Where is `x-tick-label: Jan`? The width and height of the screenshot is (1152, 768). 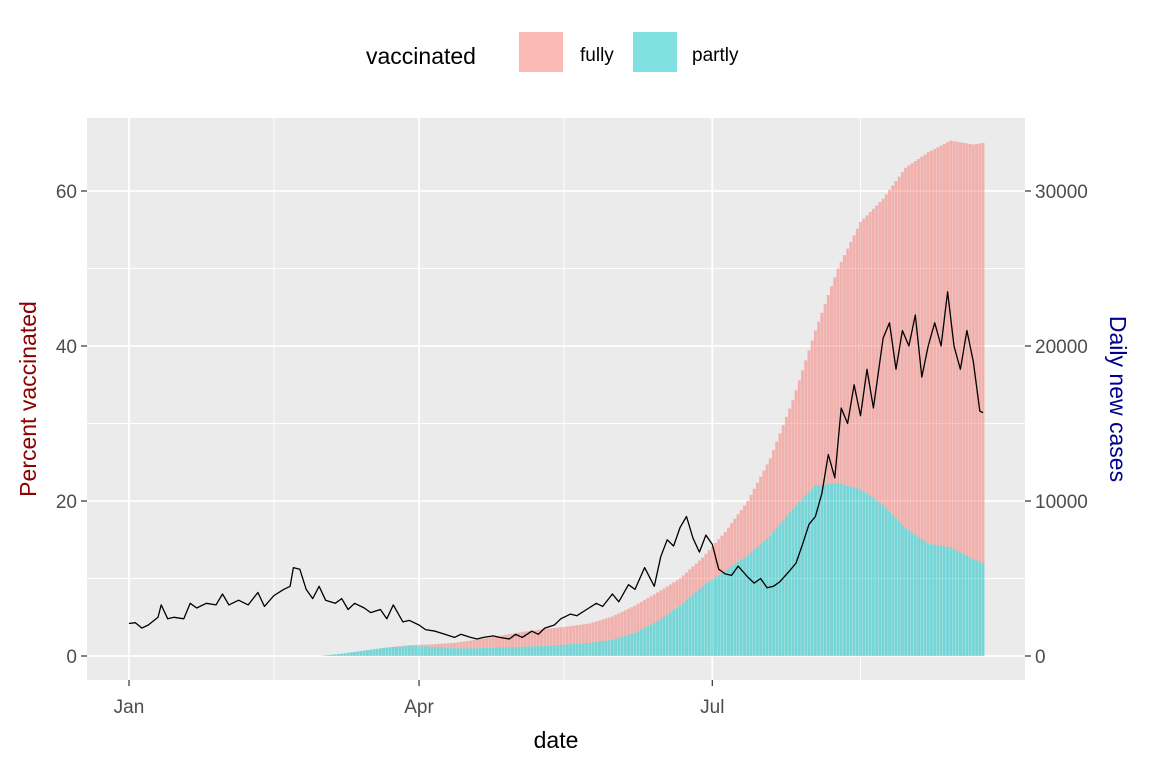 x-tick-label: Jan is located at coordinates (129, 707).